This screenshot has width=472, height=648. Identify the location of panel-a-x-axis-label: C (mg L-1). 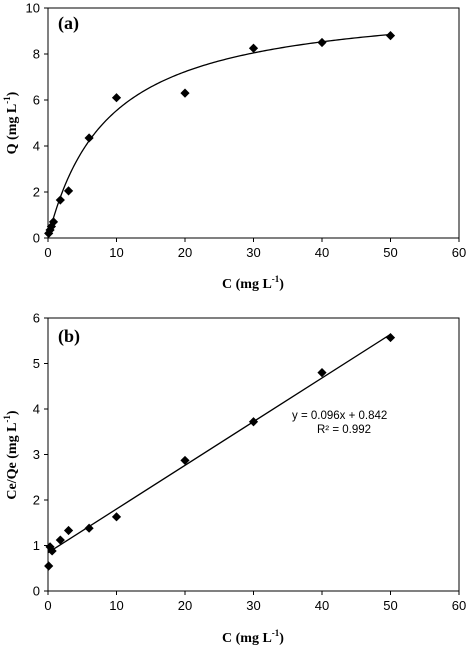
(253, 283).